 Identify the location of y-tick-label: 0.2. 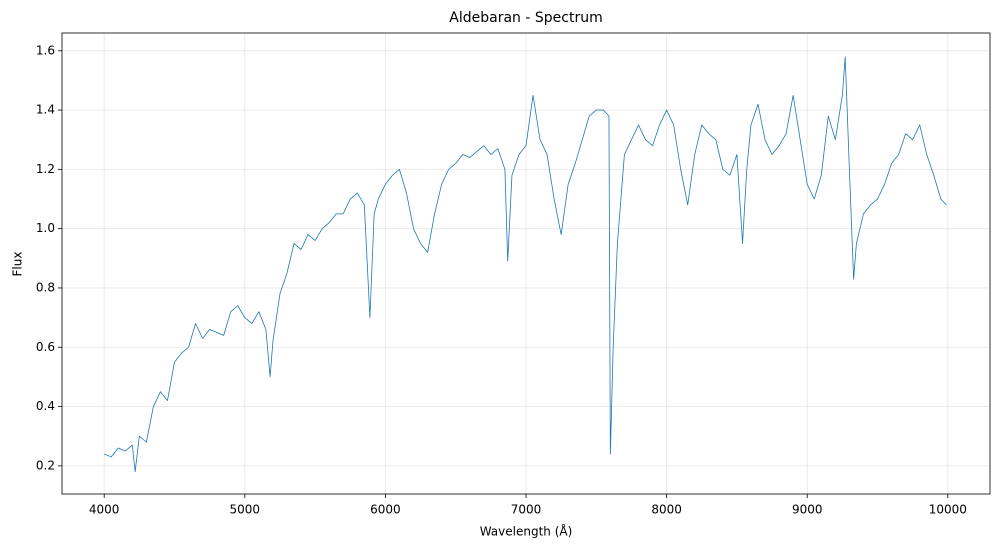
(45, 465).